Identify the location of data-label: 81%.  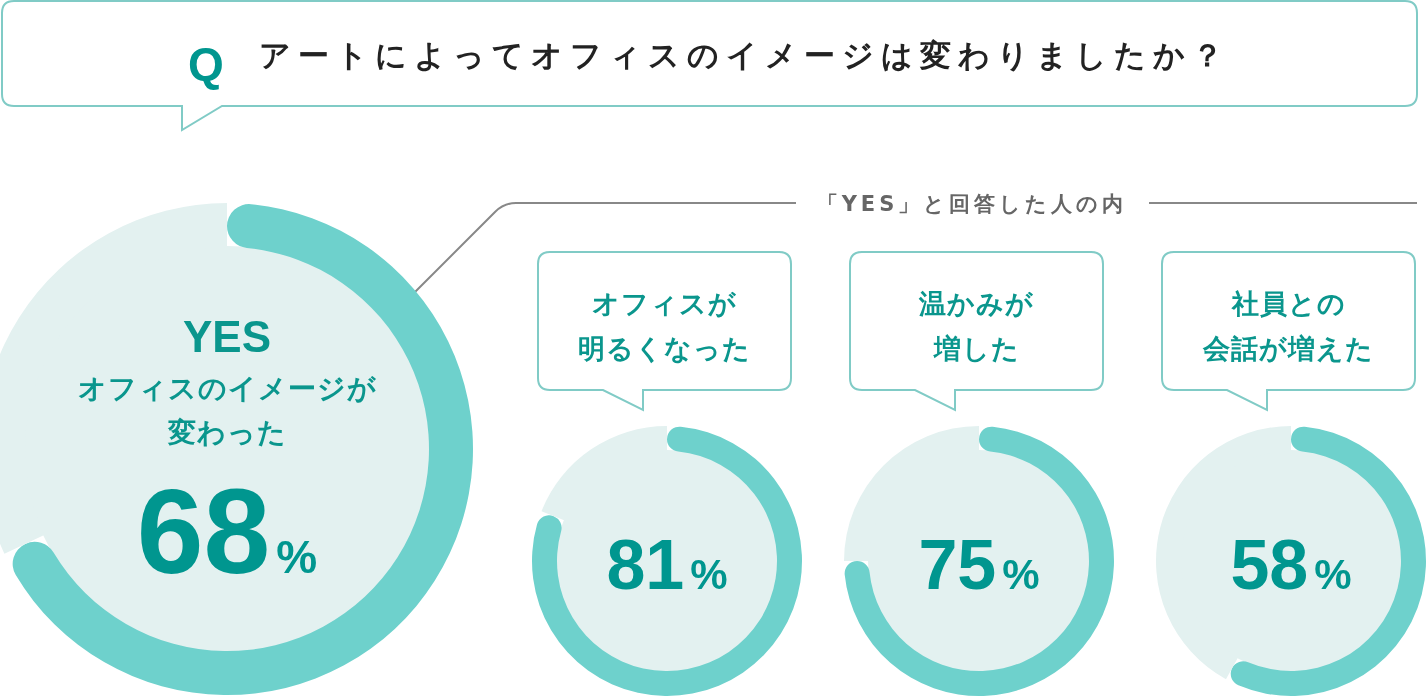
(667, 565).